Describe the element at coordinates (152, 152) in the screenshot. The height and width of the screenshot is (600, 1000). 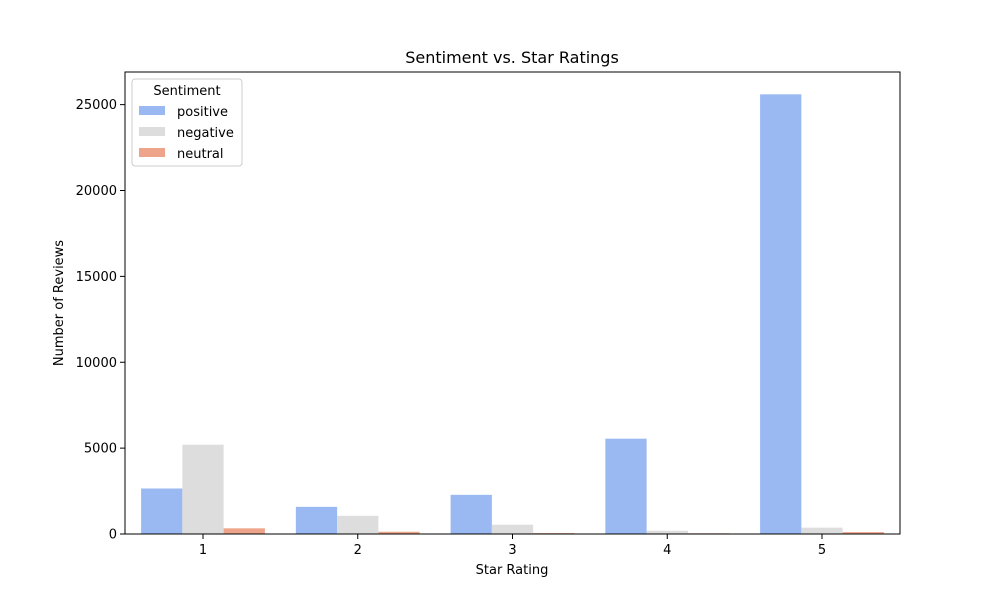
I see `legend-swatch-neutral` at that location.